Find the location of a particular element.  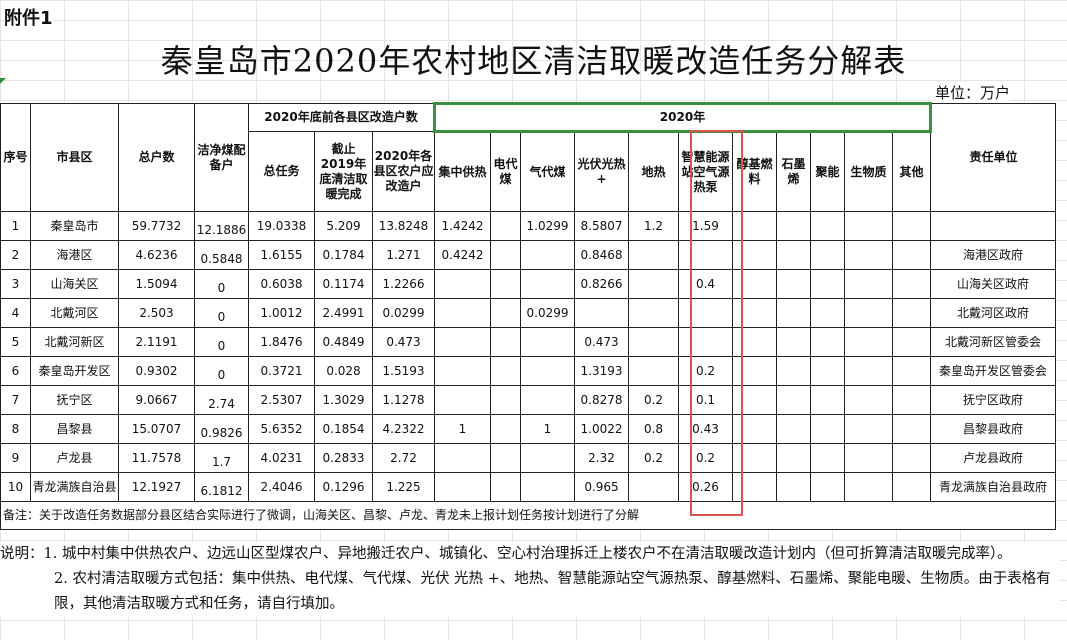

cell-responsible: 青龙满族自治县政府 is located at coordinates (993, 487).